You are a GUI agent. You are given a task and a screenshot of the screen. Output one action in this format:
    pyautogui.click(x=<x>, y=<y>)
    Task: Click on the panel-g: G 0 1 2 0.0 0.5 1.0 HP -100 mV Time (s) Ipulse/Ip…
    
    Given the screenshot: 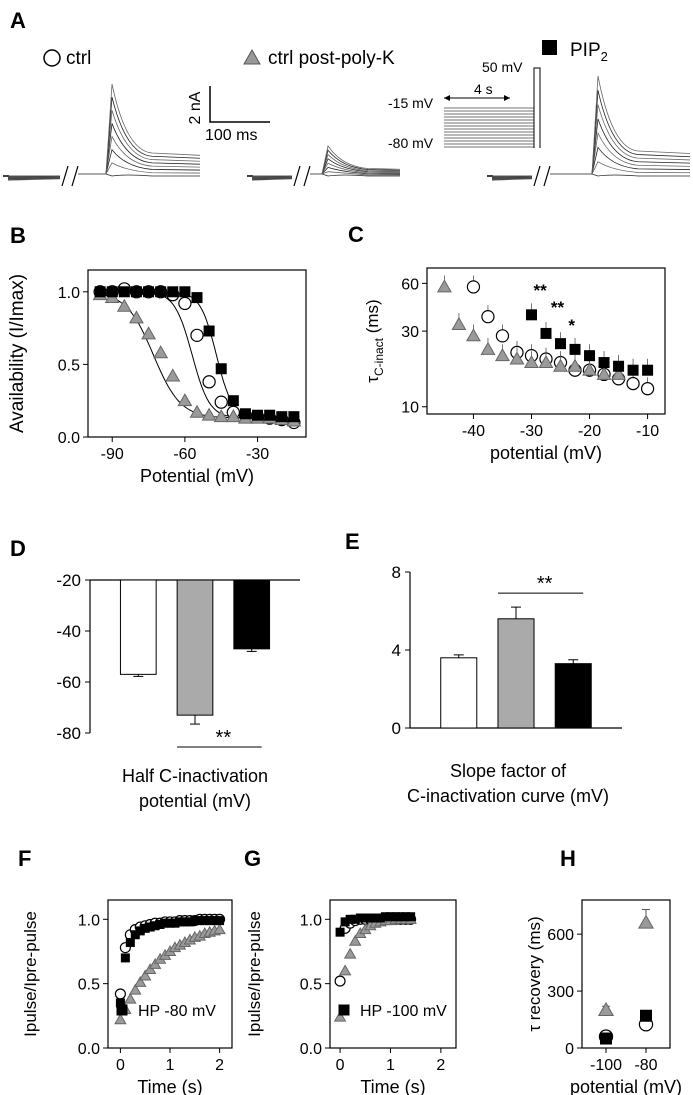 What is the action you would take?
    pyautogui.click(x=350, y=970)
    